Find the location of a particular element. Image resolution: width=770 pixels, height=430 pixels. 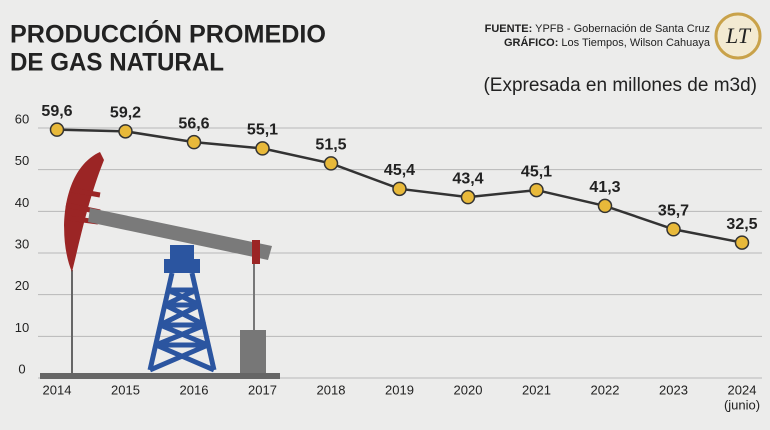

horse-head is located at coordinates (84, 212).